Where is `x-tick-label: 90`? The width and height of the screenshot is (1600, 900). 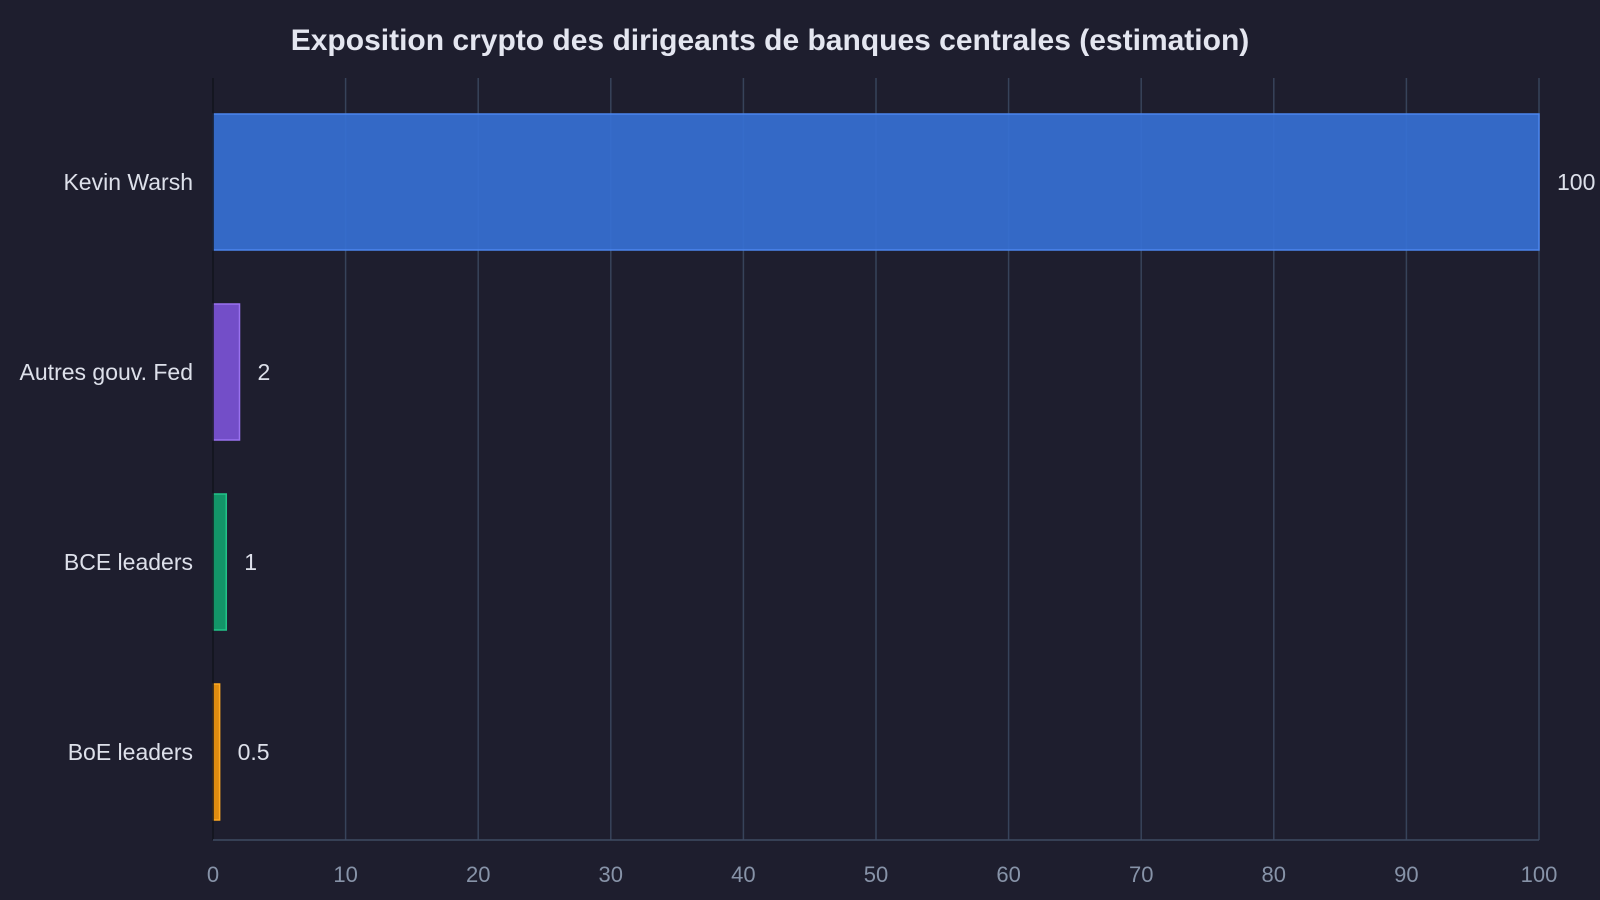 x-tick-label: 90 is located at coordinates (1406, 874).